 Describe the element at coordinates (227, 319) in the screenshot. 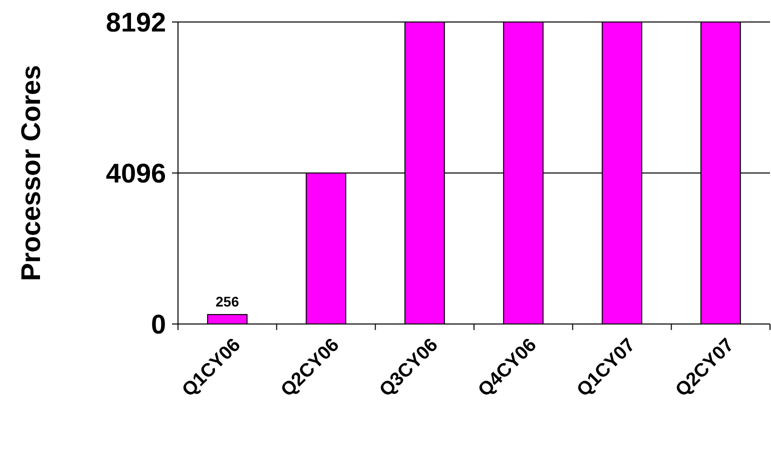

I see `bar` at that location.